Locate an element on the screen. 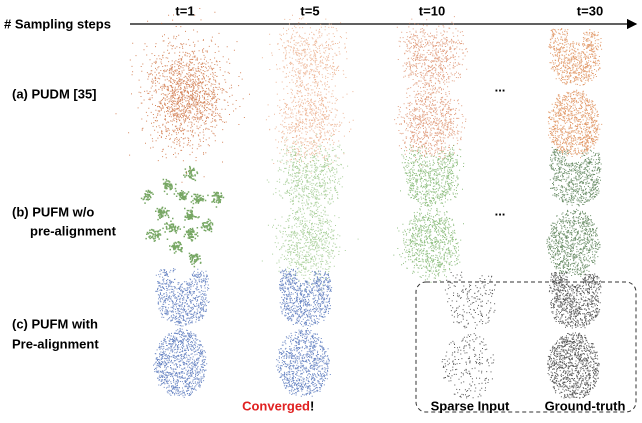 The height and width of the screenshot is (423, 642). row-label: pre-alignment is located at coordinates (73, 230).